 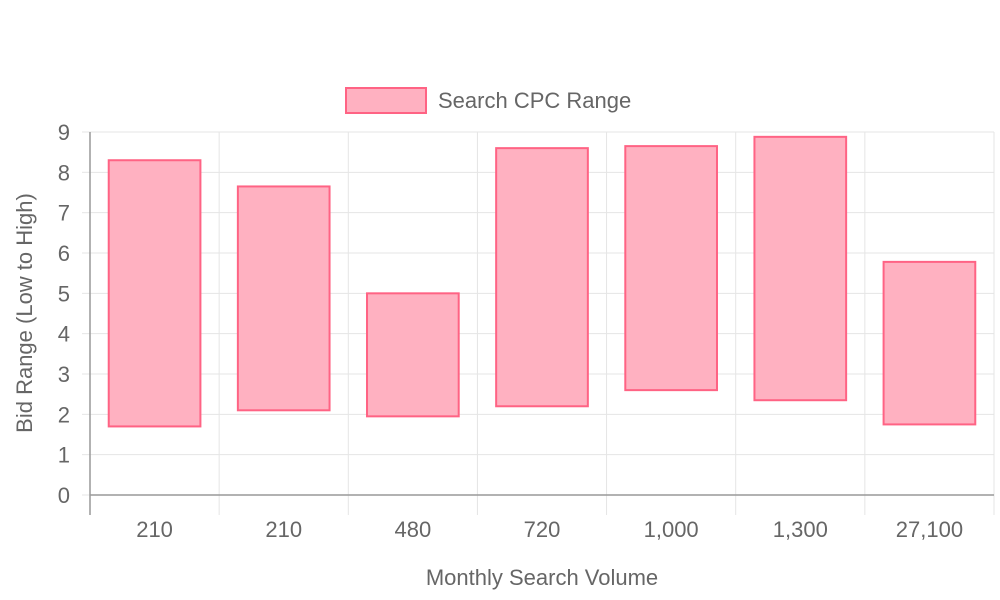 What do you see at coordinates (64, 334) in the screenshot?
I see `y-tick-label: 4` at bounding box center [64, 334].